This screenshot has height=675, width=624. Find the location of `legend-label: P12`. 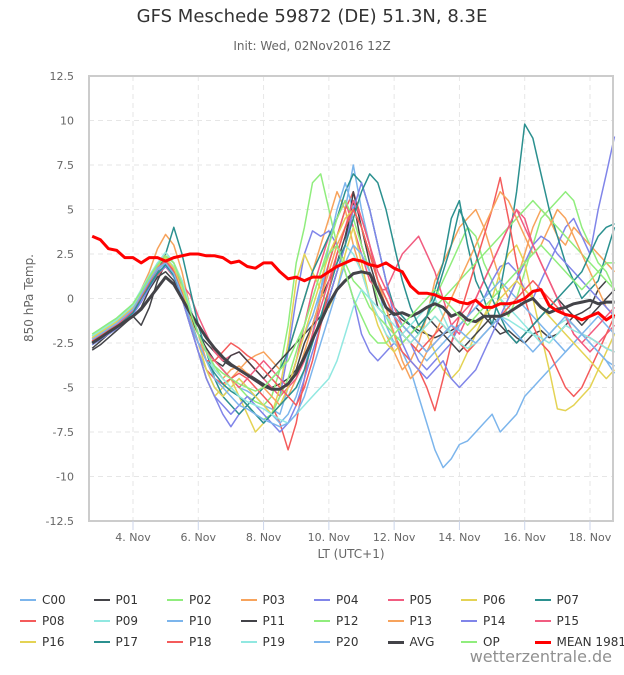

legend-label: P12 is located at coordinates (347, 621).